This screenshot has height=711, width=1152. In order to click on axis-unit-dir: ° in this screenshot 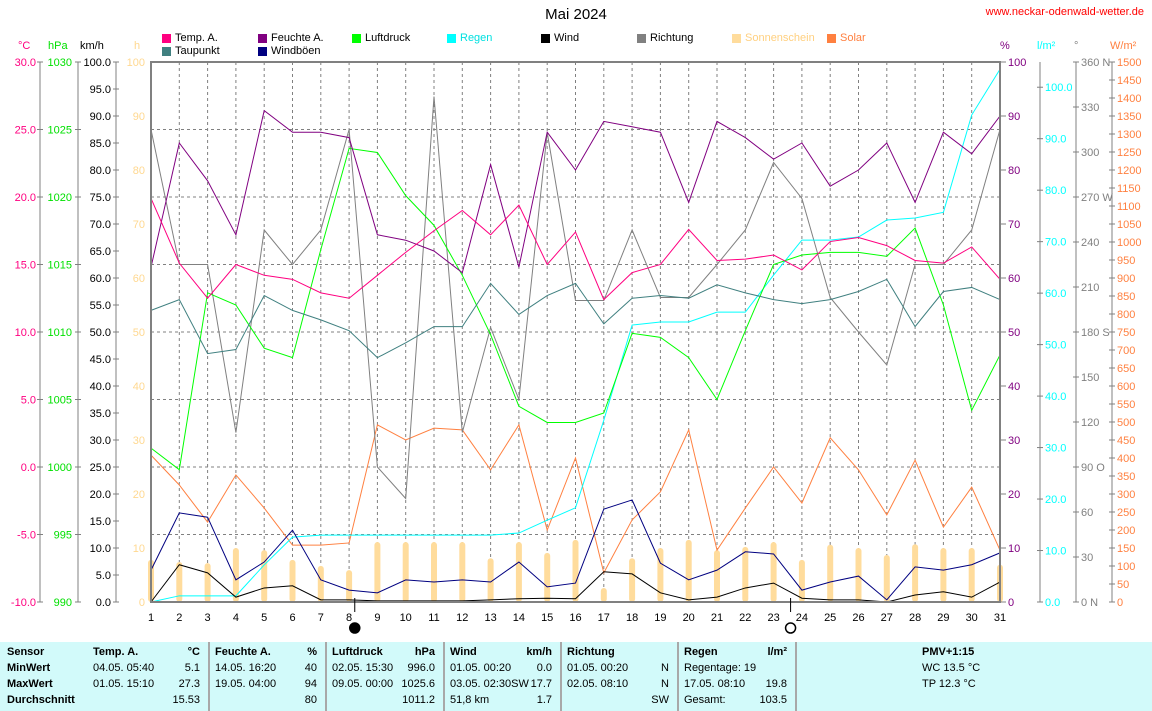, I will do `click(1076, 46)`.